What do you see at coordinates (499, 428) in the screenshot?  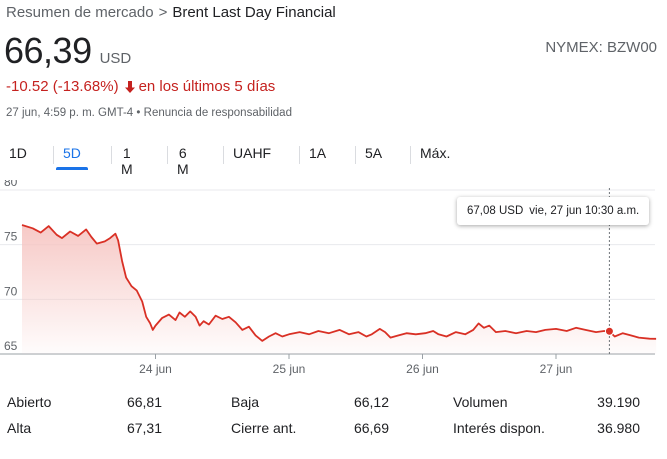 I see `stat-label: Interés dispon.` at bounding box center [499, 428].